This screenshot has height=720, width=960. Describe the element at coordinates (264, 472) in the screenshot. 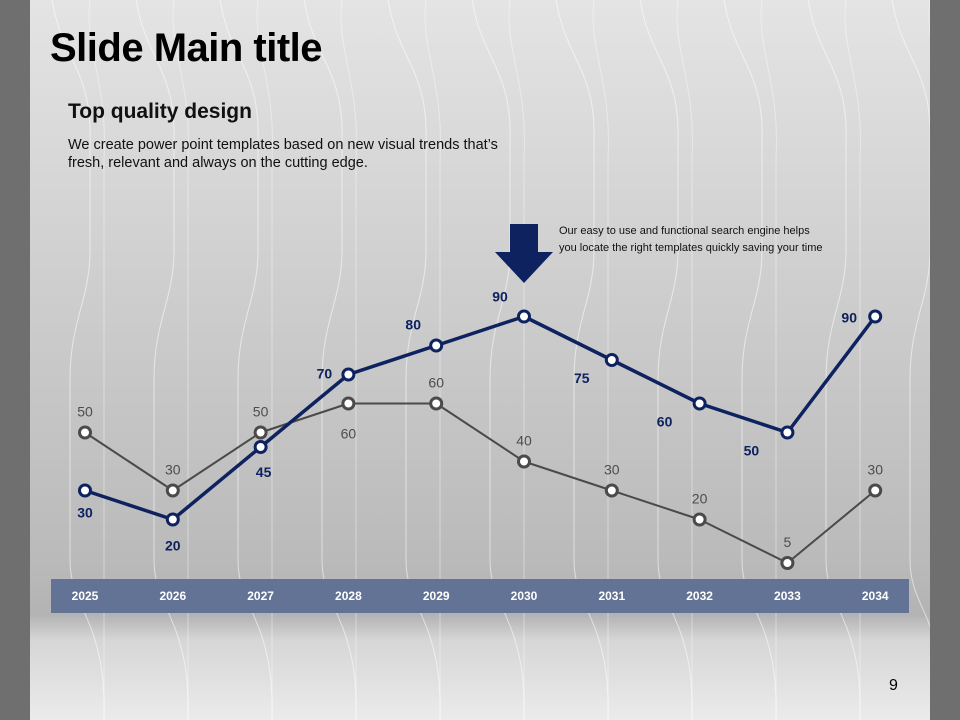

I see `primary-series-data-label: 45` at that location.